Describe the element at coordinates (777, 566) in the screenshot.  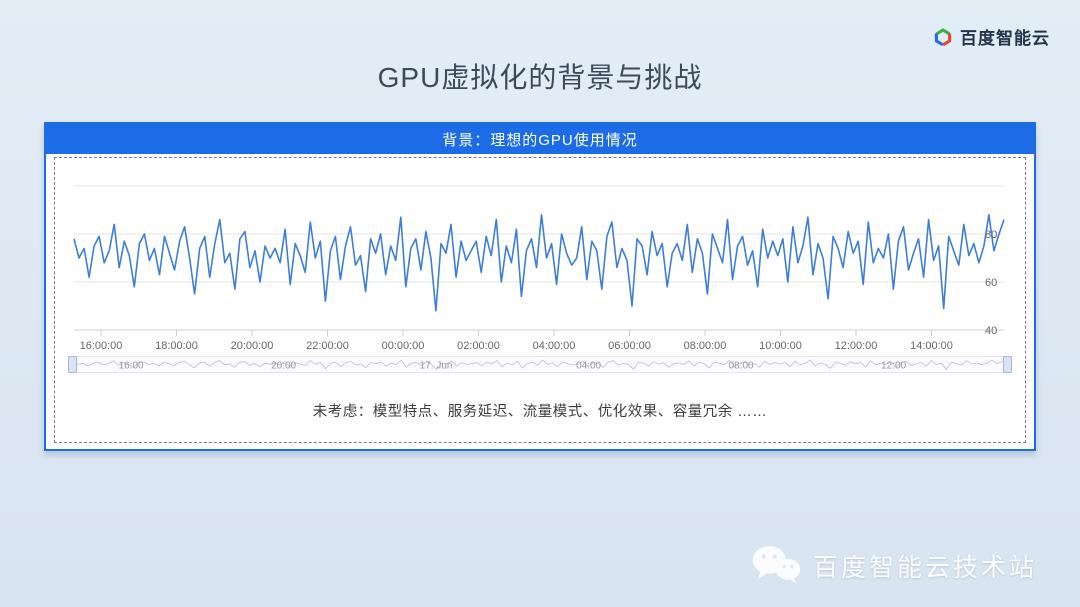
I see `wechat-icon` at that location.